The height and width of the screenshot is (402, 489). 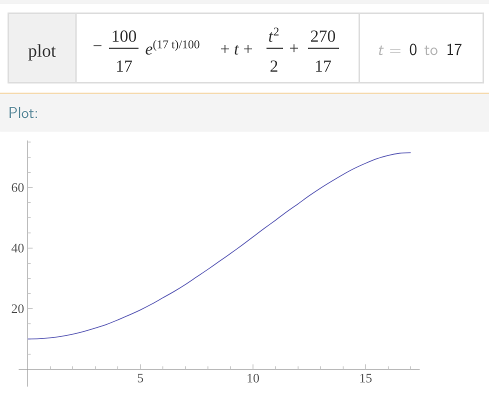 I want to click on text: plot, so click(x=42, y=52).